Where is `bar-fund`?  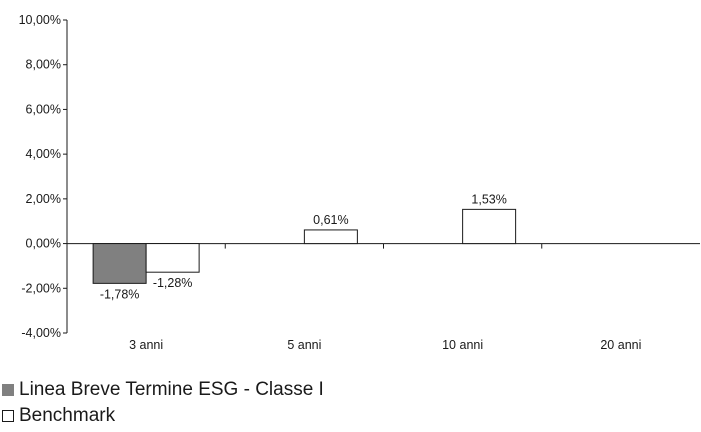 bar-fund is located at coordinates (119, 263).